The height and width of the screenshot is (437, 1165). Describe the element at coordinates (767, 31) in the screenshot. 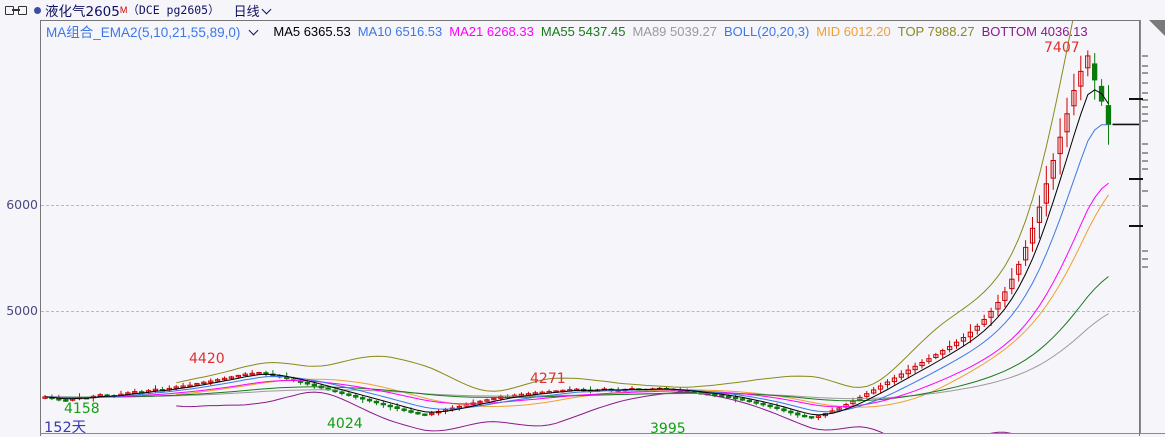

I see `legend-item-boll-20-20-3-: BOLL(20,20,3)` at that location.